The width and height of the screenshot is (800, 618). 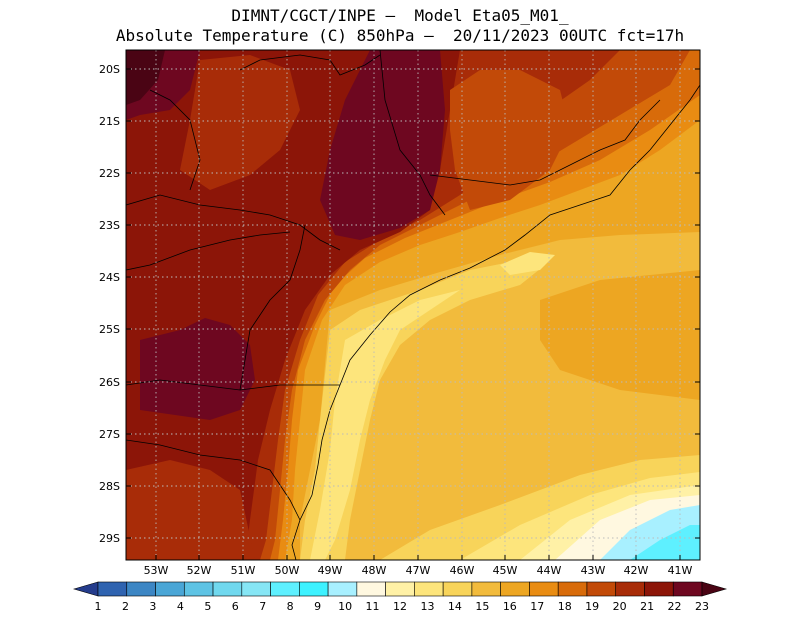 I want to click on colorbar-label: 2, so click(x=125, y=606).